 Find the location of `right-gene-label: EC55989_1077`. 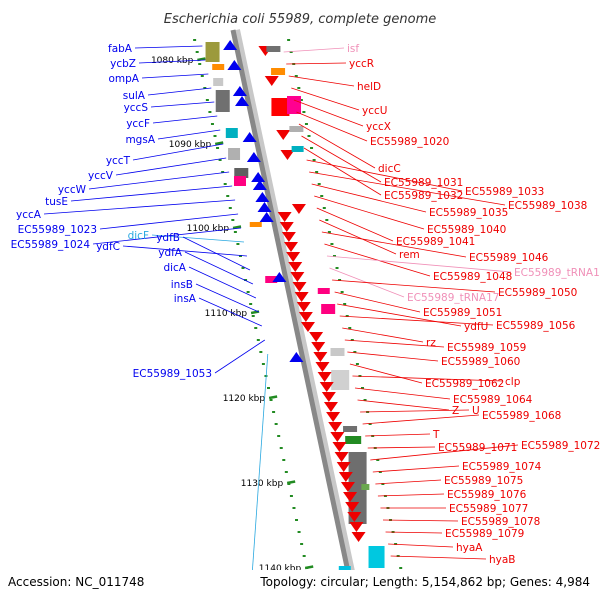

right-gene-label: EC55989_1077 is located at coordinates (488, 509).